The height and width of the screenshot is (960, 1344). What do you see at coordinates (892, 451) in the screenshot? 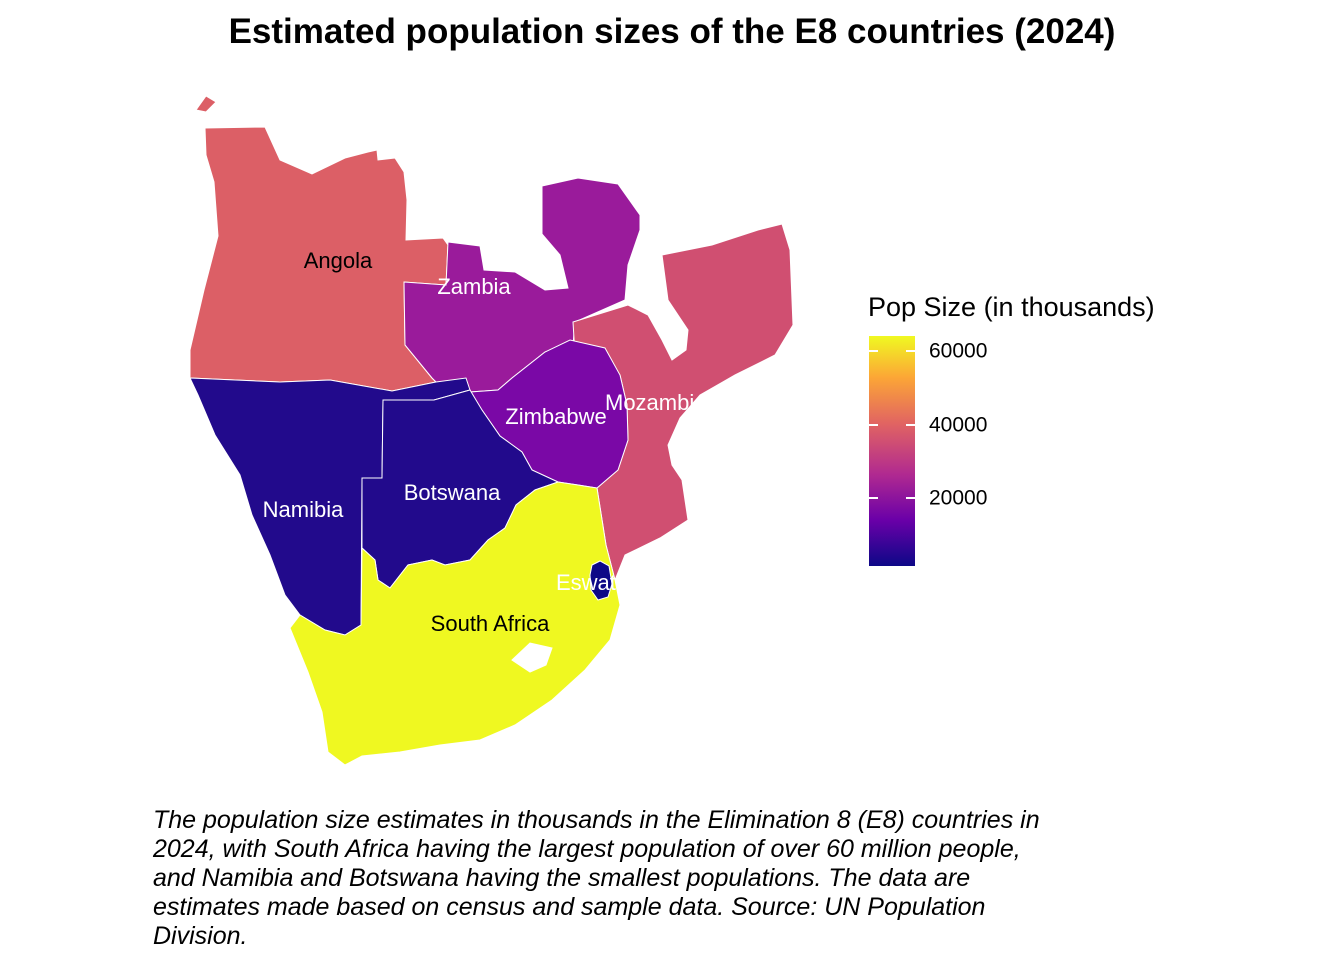
I see `legend-colorbar` at bounding box center [892, 451].